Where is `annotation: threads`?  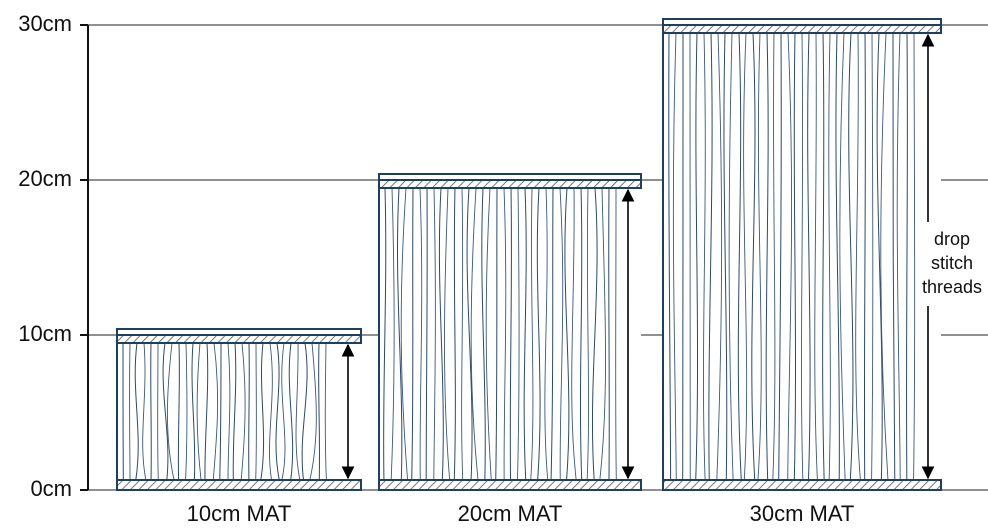
annotation: threads is located at coordinates (952, 287).